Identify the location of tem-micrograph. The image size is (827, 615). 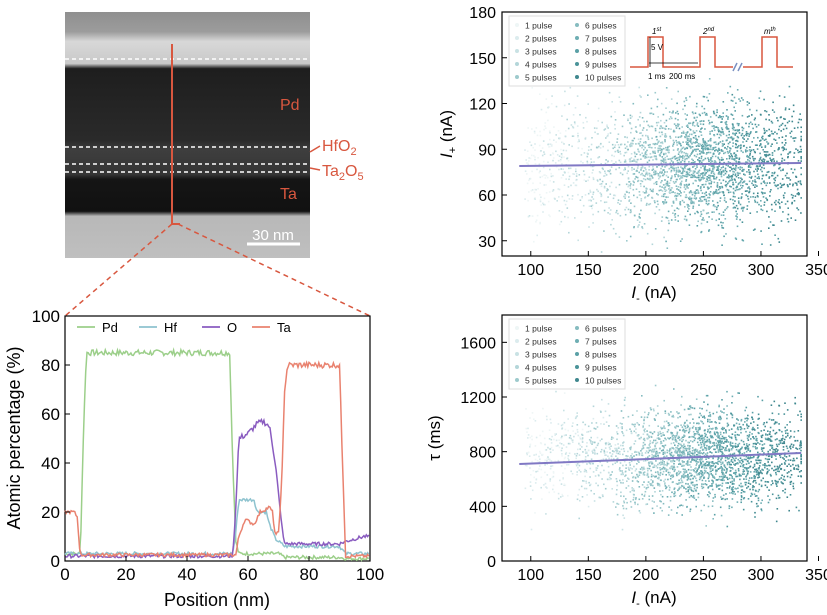
(187, 135).